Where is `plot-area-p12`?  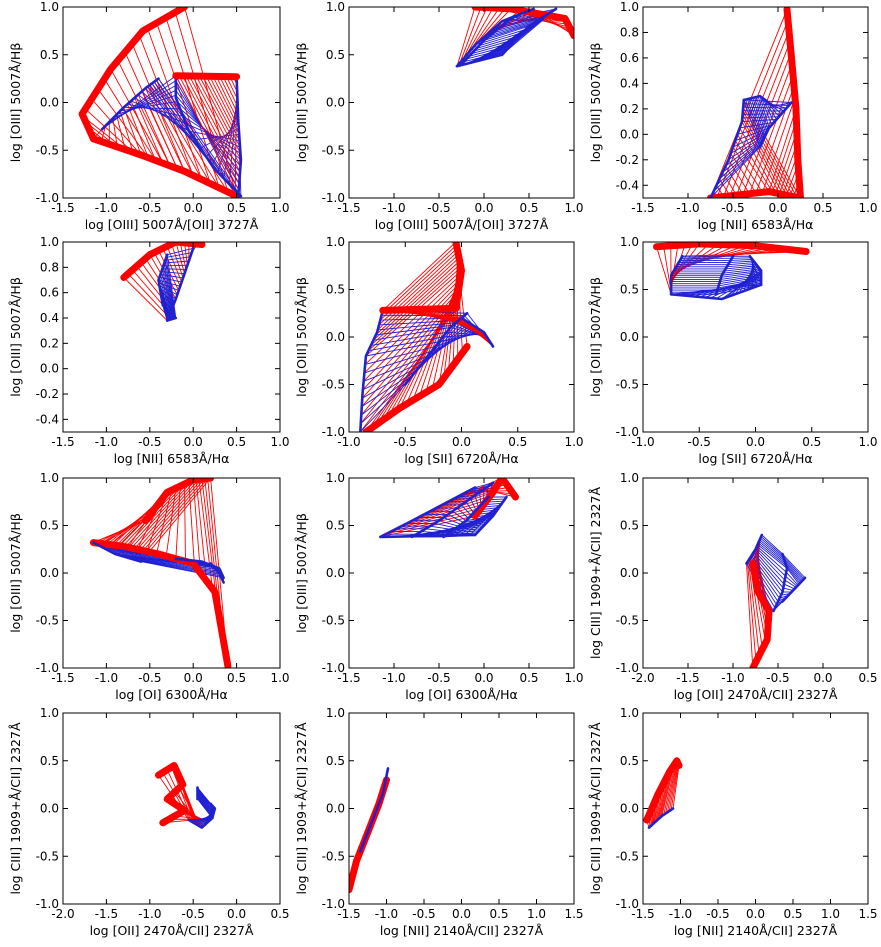 plot-area-p12 is located at coordinates (663, 793).